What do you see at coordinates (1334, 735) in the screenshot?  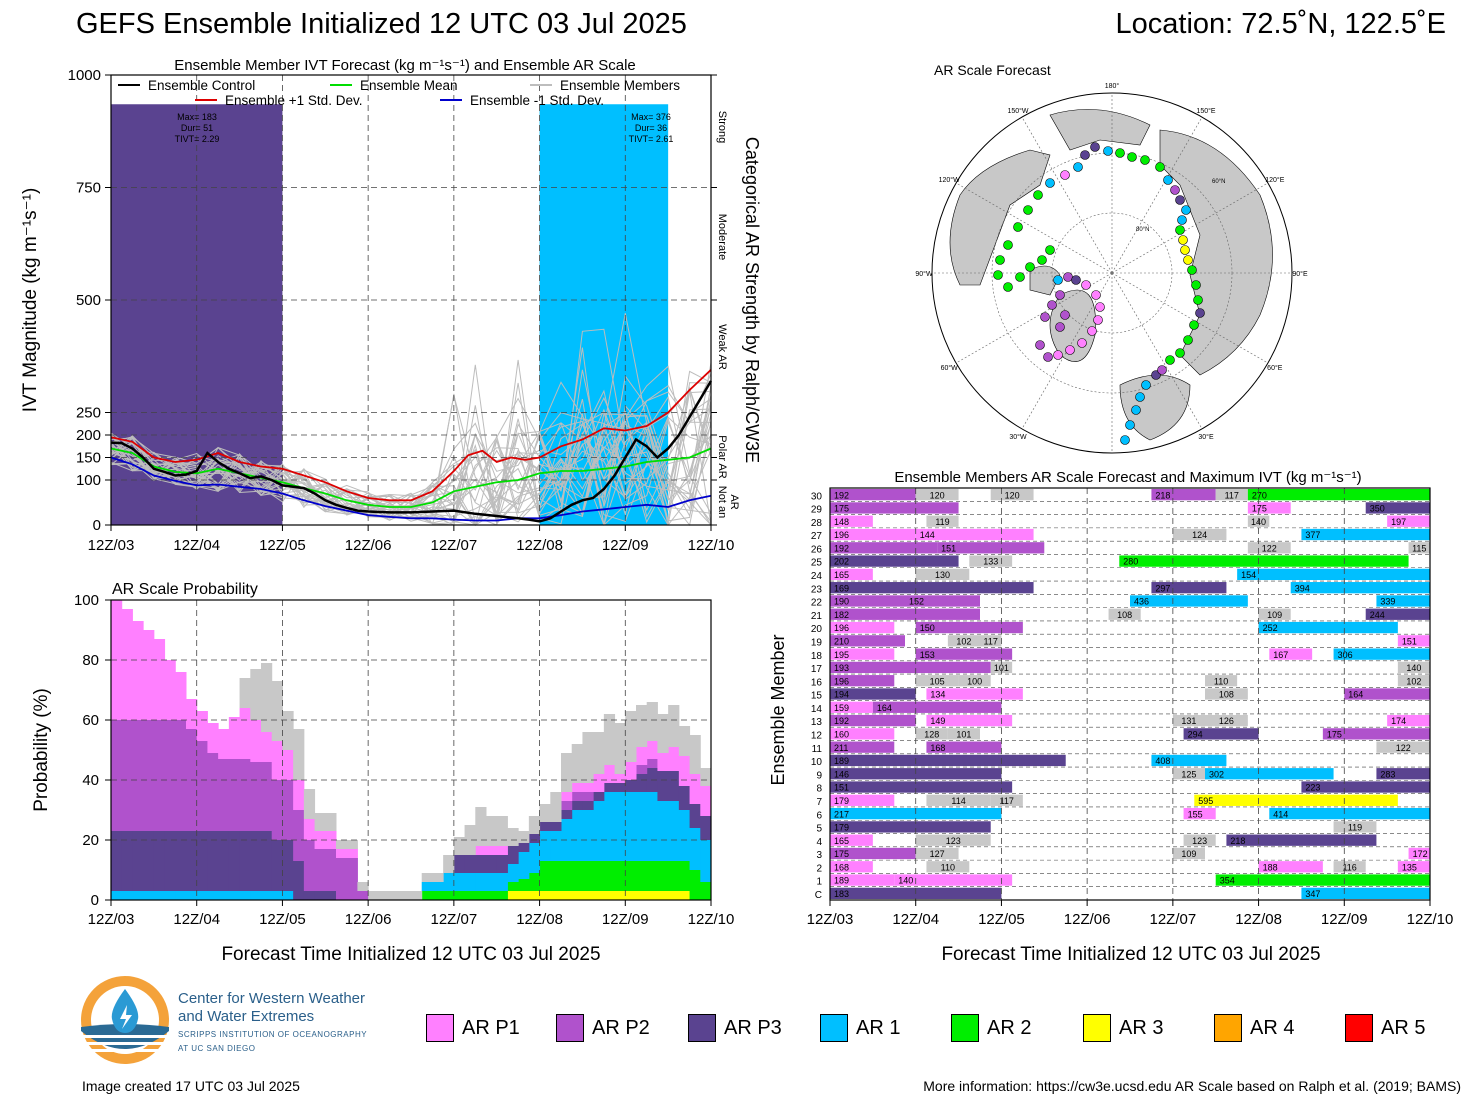 I see `member-max-ivt-label: 175` at bounding box center [1334, 735].